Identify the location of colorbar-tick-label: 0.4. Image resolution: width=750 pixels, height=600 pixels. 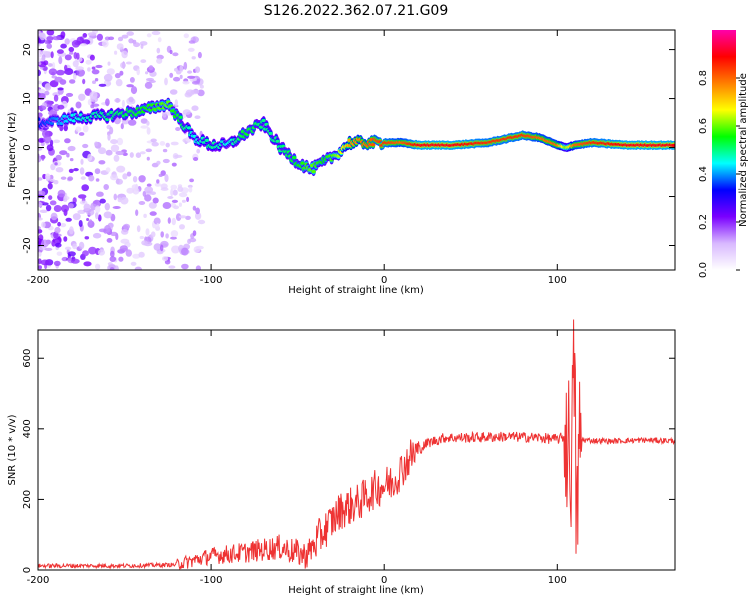
(703, 174).